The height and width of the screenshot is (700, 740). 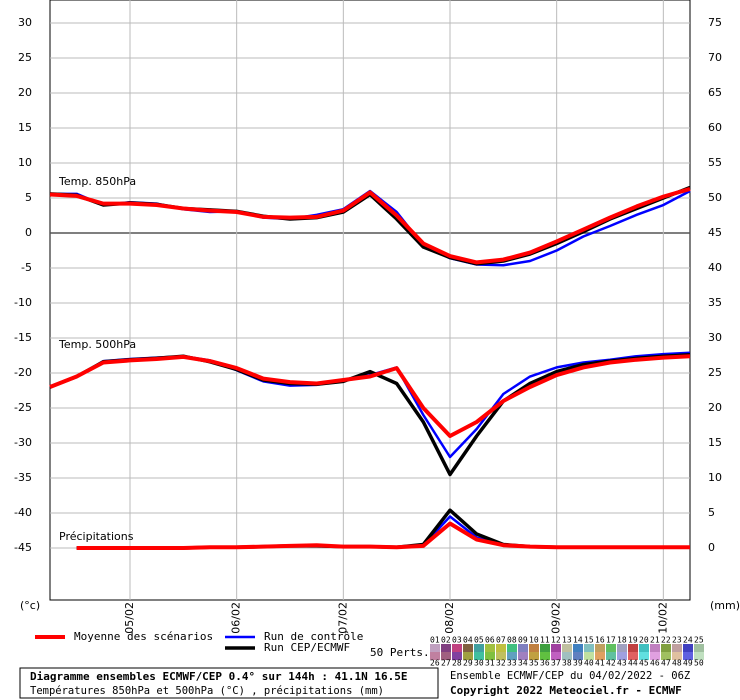 What do you see at coordinates (715, 162) in the screenshot?
I see `y2-tick-label: 55` at bounding box center [715, 162].